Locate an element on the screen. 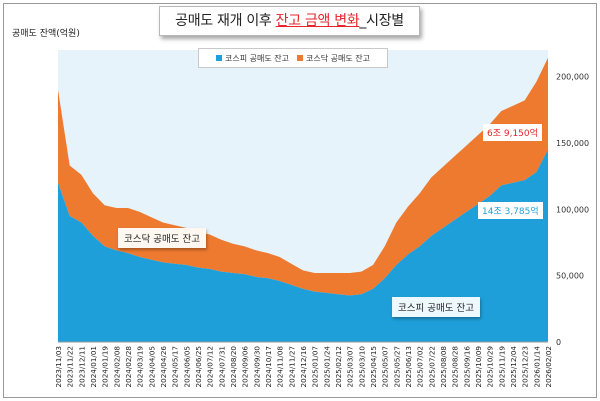 This screenshot has width=600, height=401. legend-swatch-kospi is located at coordinates (219, 58).